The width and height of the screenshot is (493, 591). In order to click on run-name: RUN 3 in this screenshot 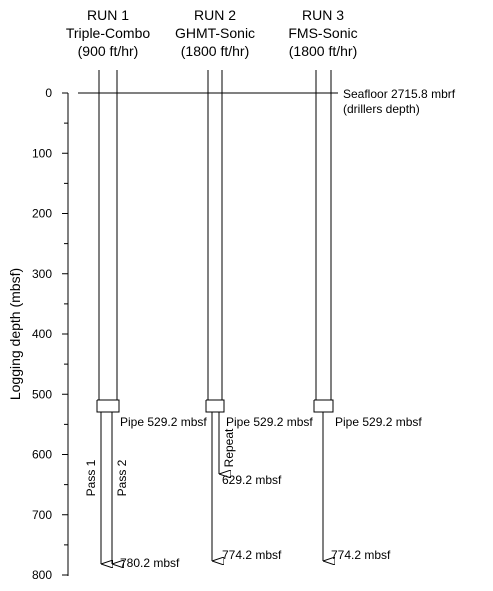, I will do `click(323, 15)`.